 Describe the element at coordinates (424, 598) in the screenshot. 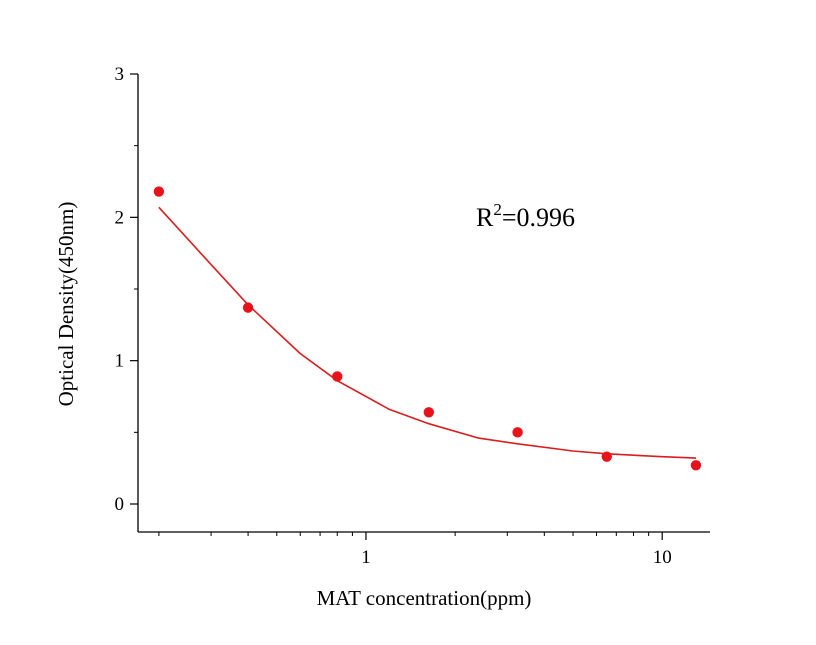

I see `x-axis-title: MAT concentration(ppm)` at that location.